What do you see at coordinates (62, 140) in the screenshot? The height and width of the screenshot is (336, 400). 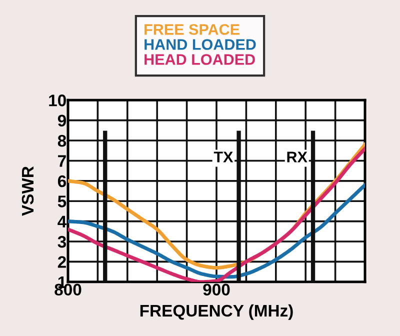 I see `y-tick-label: 8` at bounding box center [62, 140].